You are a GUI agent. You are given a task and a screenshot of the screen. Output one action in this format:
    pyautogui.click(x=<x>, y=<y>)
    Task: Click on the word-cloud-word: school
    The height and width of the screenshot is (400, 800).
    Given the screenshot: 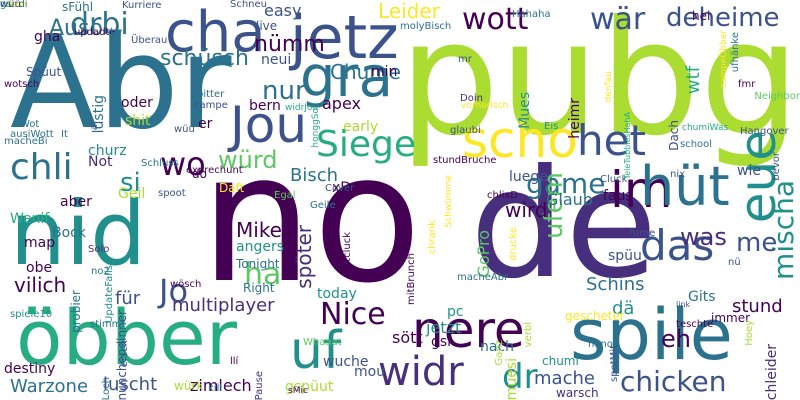 What is the action you would take?
    pyautogui.click(x=696, y=144)
    